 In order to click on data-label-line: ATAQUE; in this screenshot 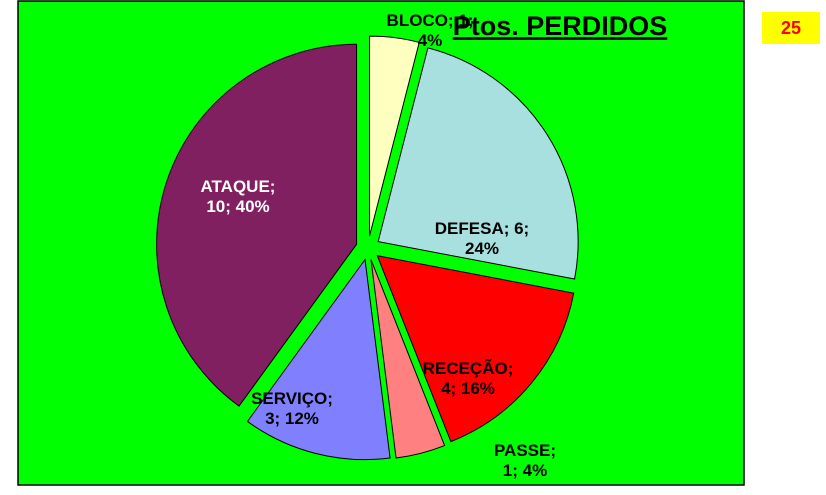, I will do `click(238, 186)`.